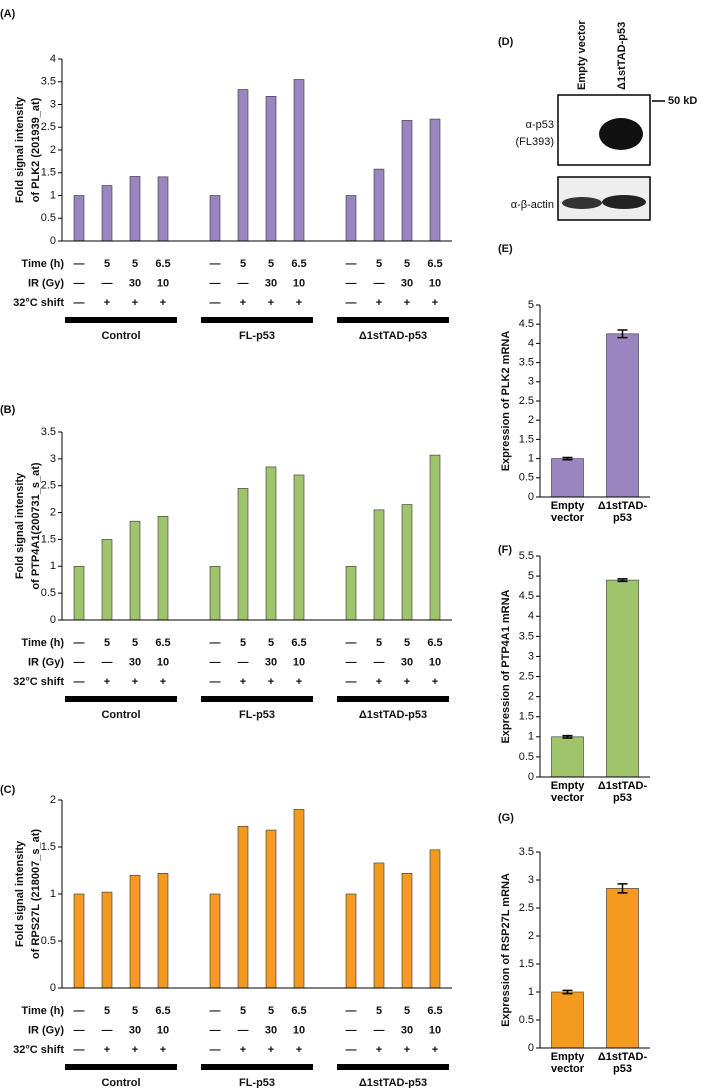 This screenshot has height=1088, width=709. What do you see at coordinates (526, 401) in the screenshot?
I see `y-tick-label: 2.5` at bounding box center [526, 401].